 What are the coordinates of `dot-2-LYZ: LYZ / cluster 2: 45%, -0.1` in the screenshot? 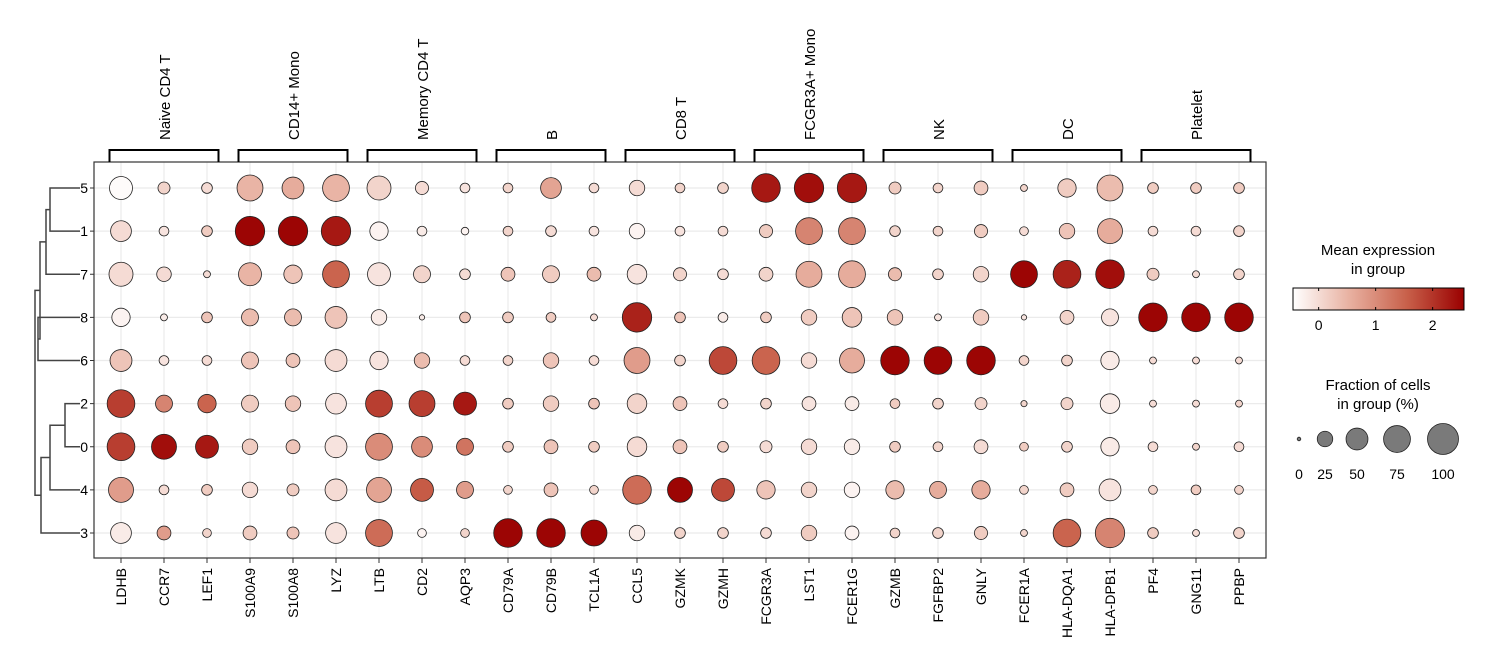 It's located at (336, 403).